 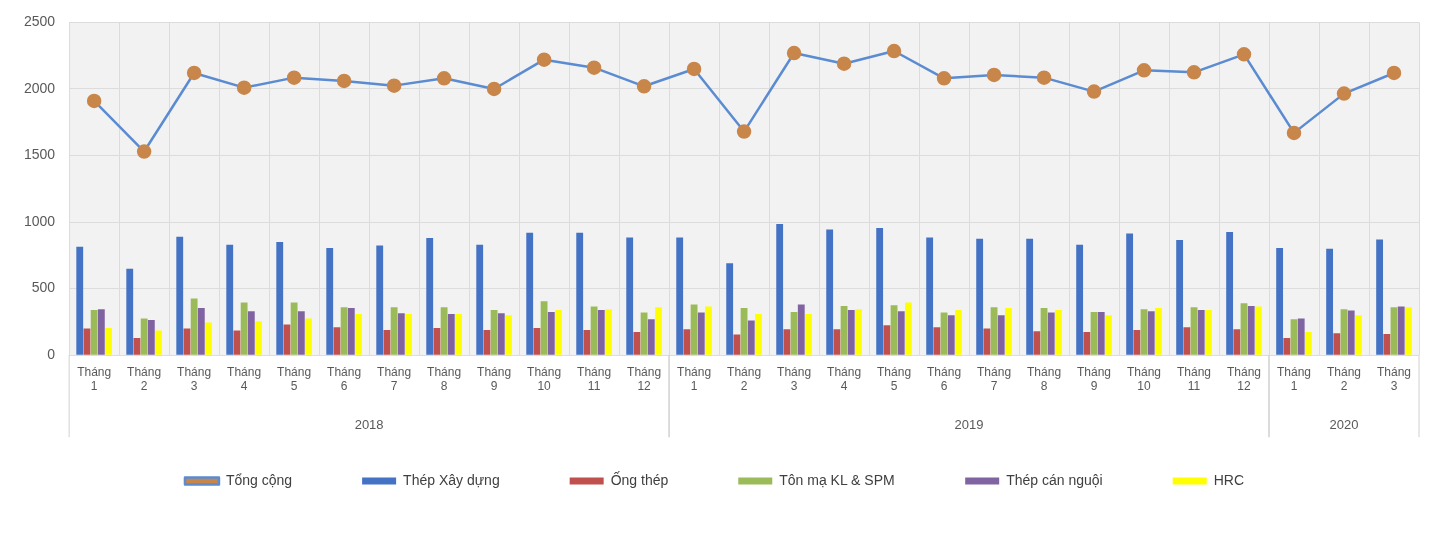 I want to click on y-tick-label: 500, so click(x=43, y=287).